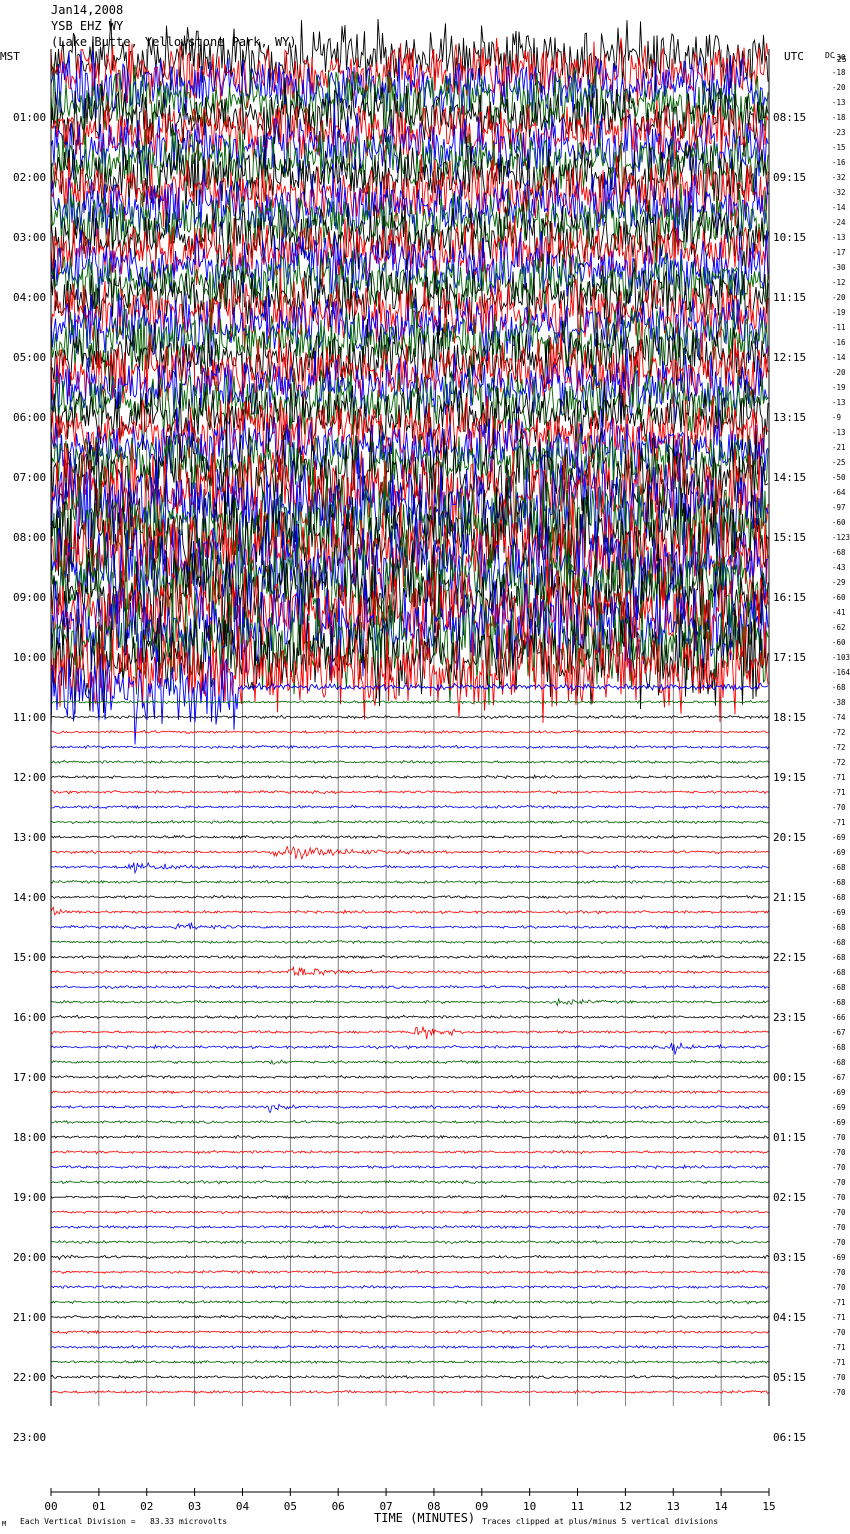  Describe the element at coordinates (839, 222) in the screenshot. I see `dc-offset-label: -24` at that location.